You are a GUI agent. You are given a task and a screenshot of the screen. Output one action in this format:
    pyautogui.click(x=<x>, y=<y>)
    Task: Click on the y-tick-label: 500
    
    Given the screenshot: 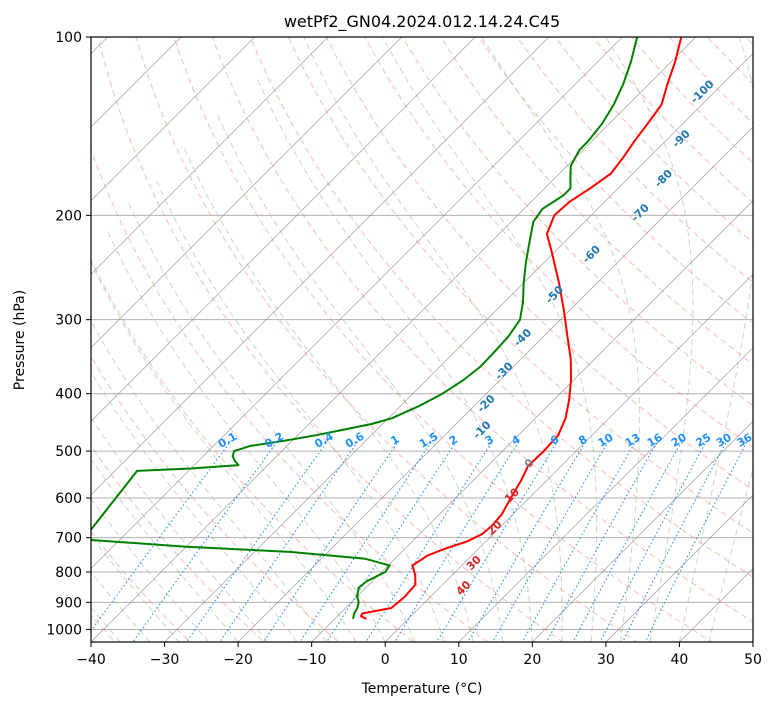 What is the action you would take?
    pyautogui.click(x=68, y=452)
    